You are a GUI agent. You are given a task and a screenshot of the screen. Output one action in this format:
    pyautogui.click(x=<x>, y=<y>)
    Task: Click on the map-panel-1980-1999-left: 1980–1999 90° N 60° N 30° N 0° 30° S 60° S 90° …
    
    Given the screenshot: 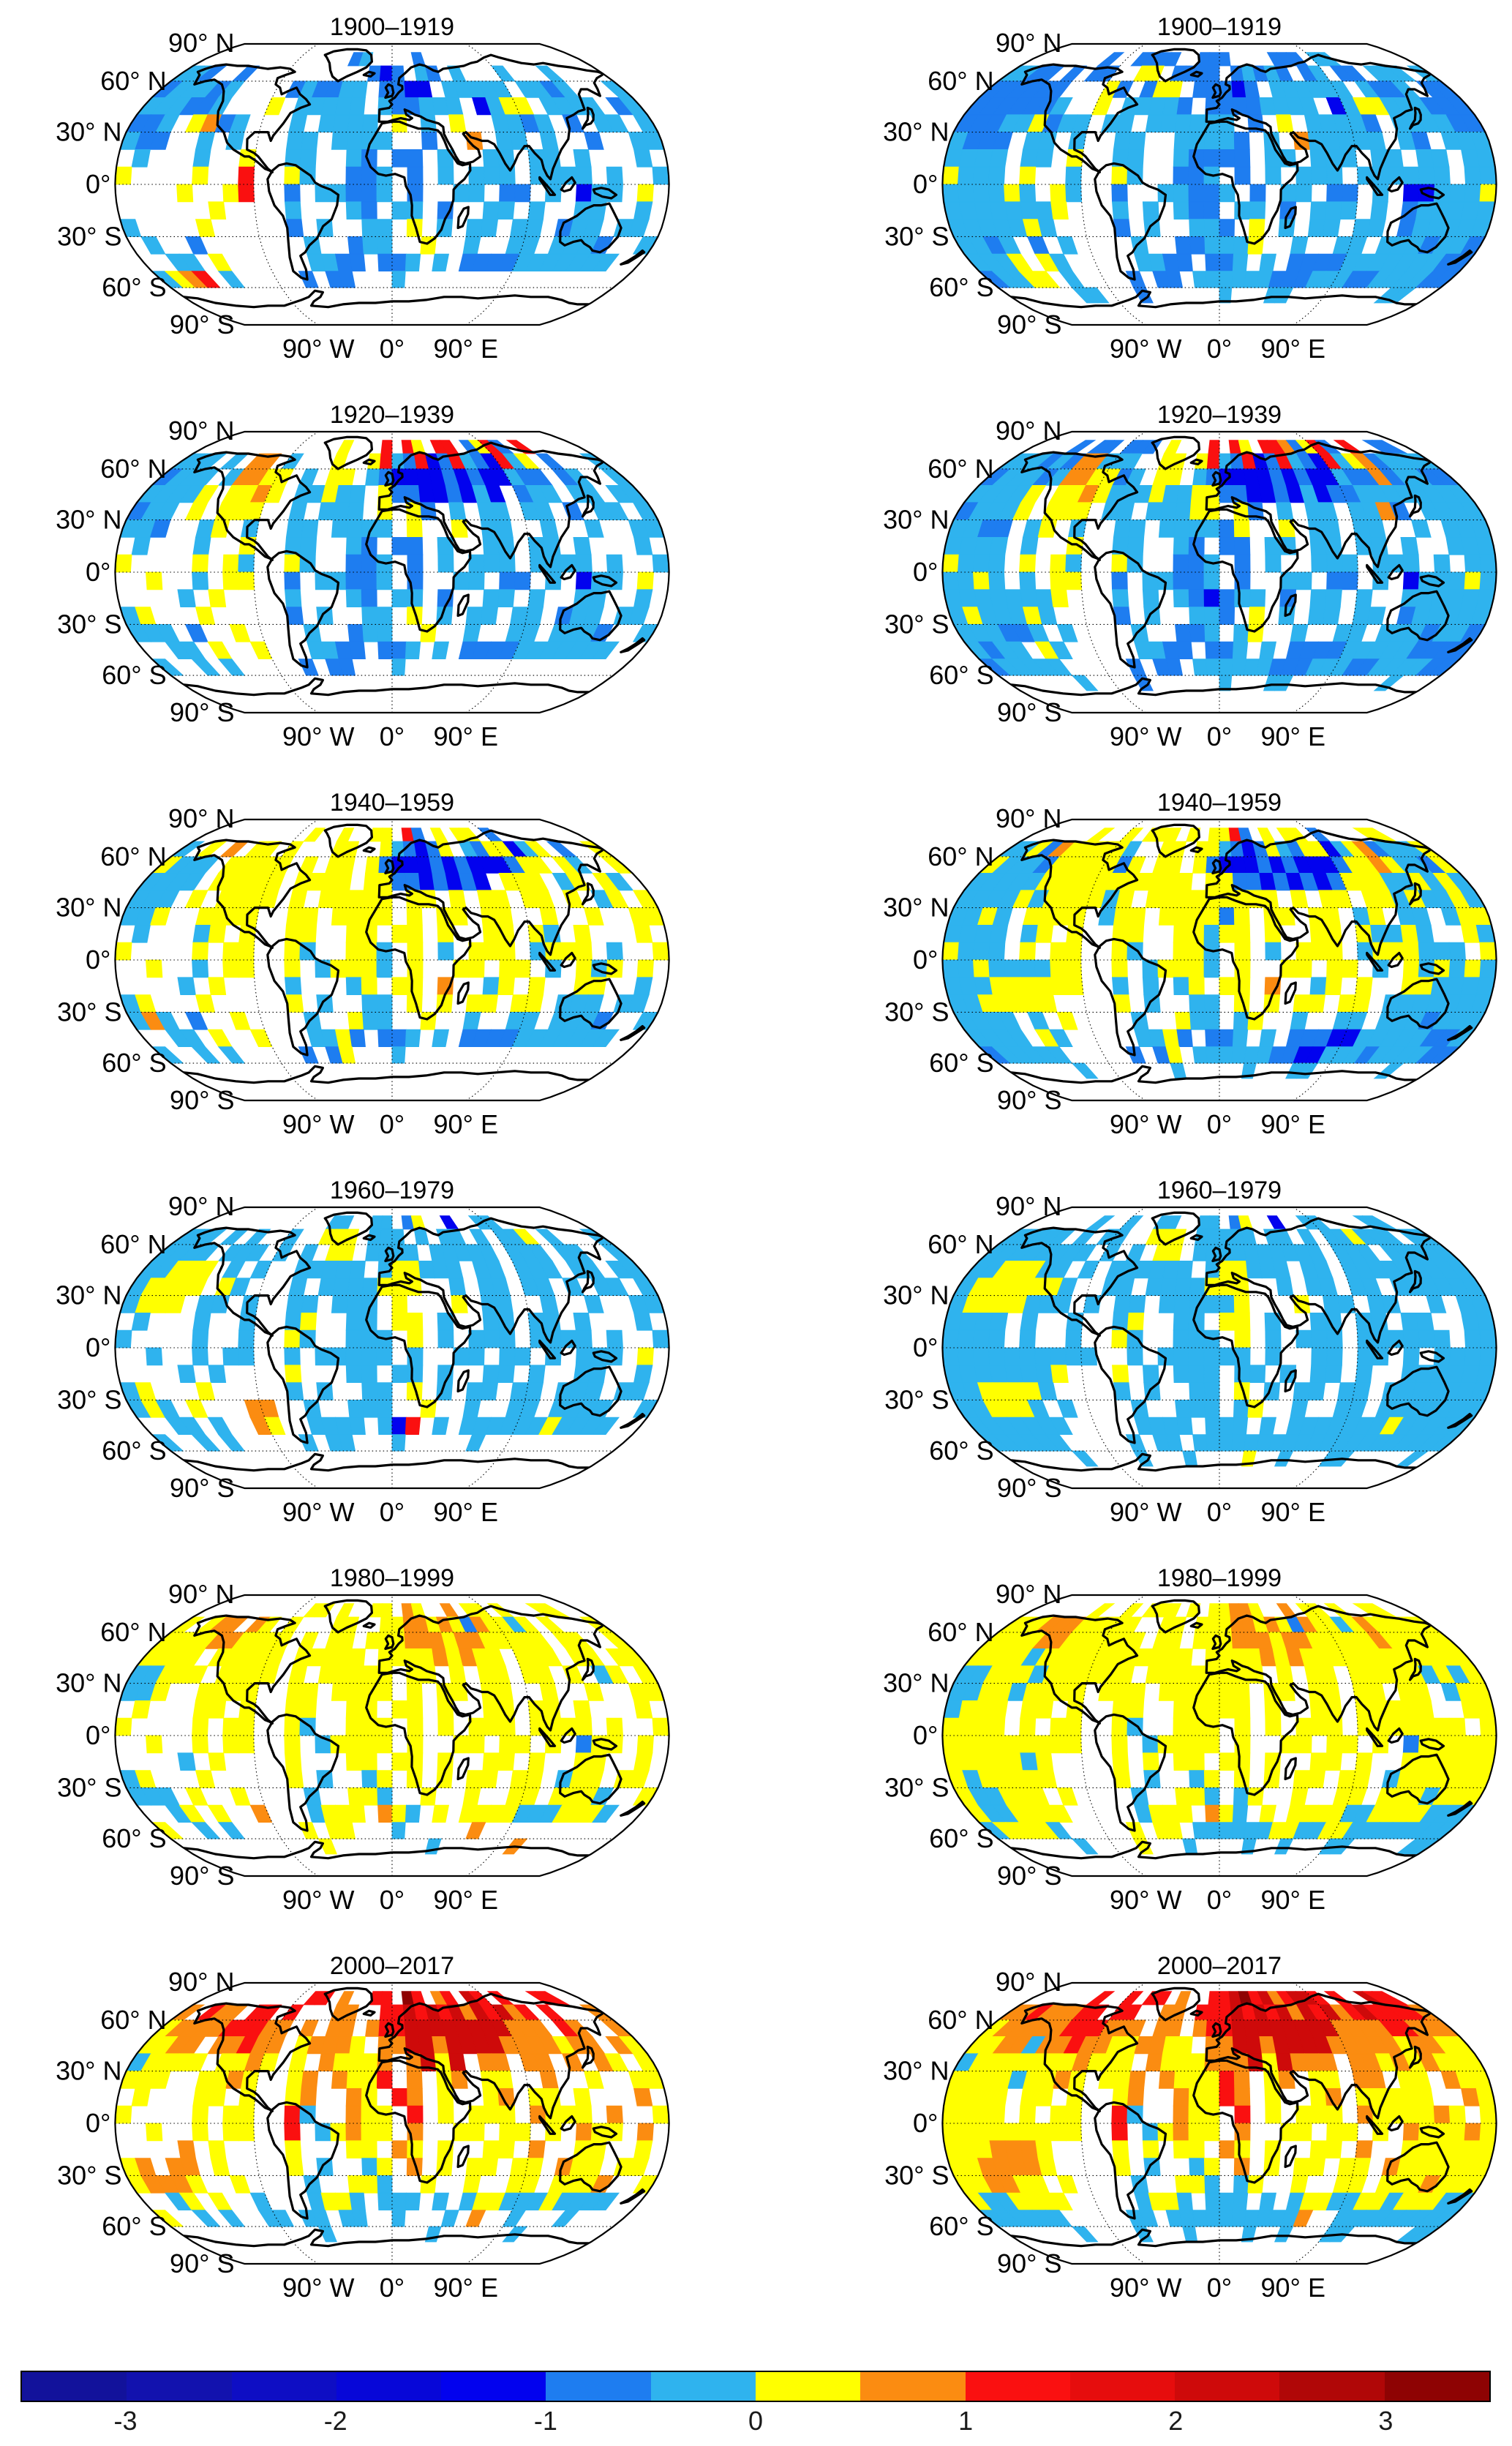 What is the action you would take?
    pyautogui.click(x=378, y=1745)
    